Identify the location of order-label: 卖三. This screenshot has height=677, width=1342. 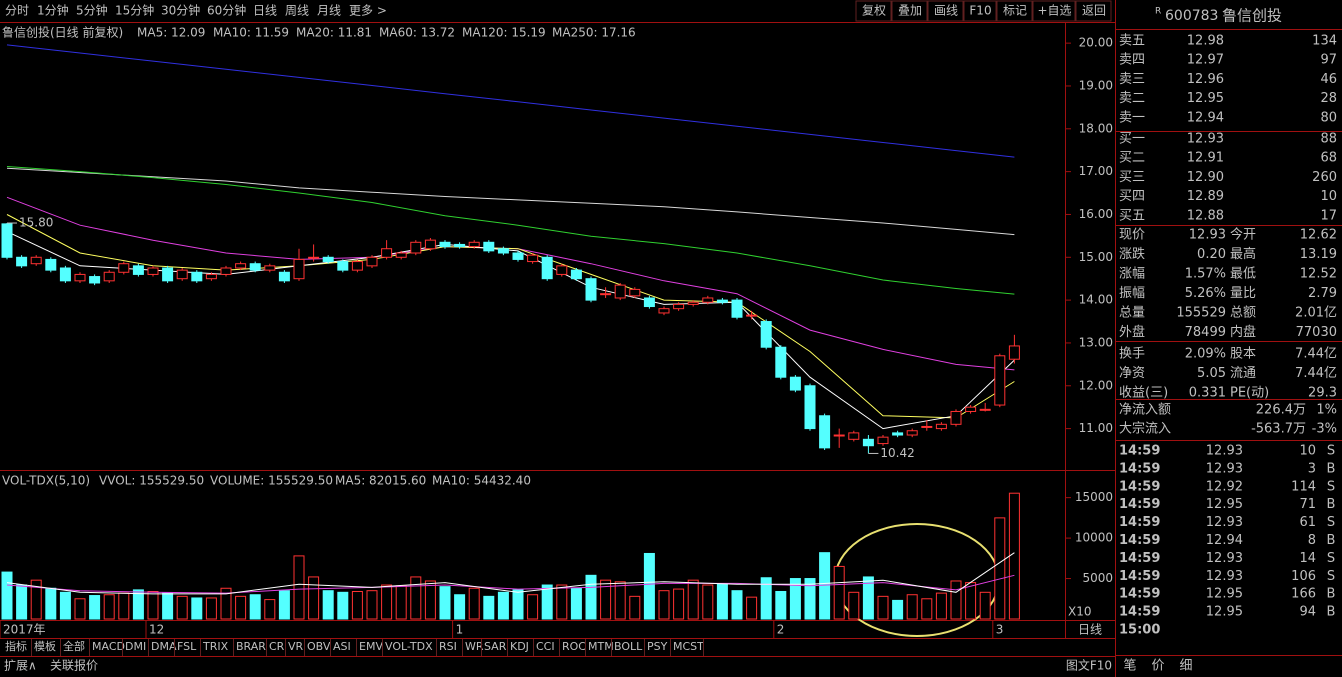
(1132, 79).